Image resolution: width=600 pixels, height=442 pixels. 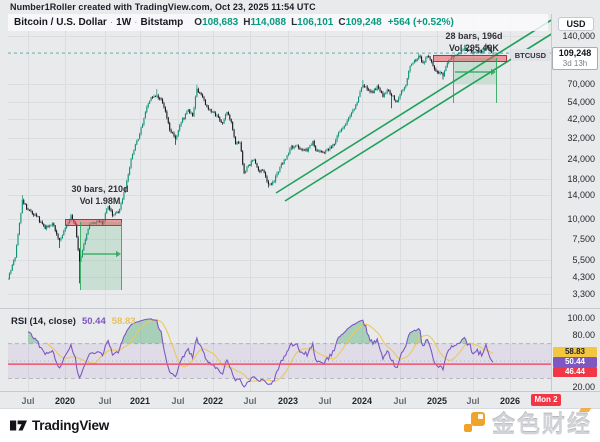 I want to click on price-axis-label: 7,500, so click(x=583, y=239).